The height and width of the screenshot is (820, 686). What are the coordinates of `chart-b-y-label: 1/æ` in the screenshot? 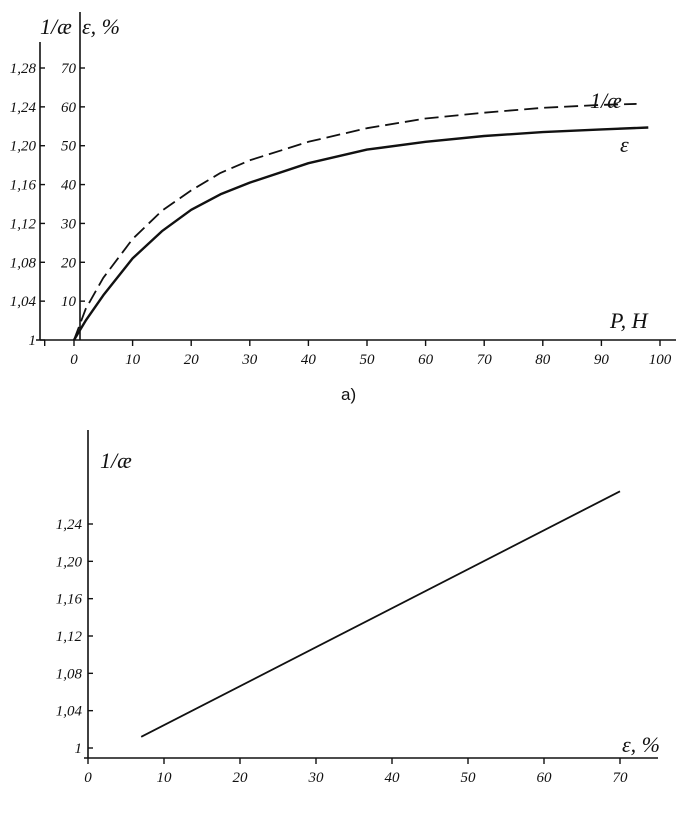 It's located at (116, 460).